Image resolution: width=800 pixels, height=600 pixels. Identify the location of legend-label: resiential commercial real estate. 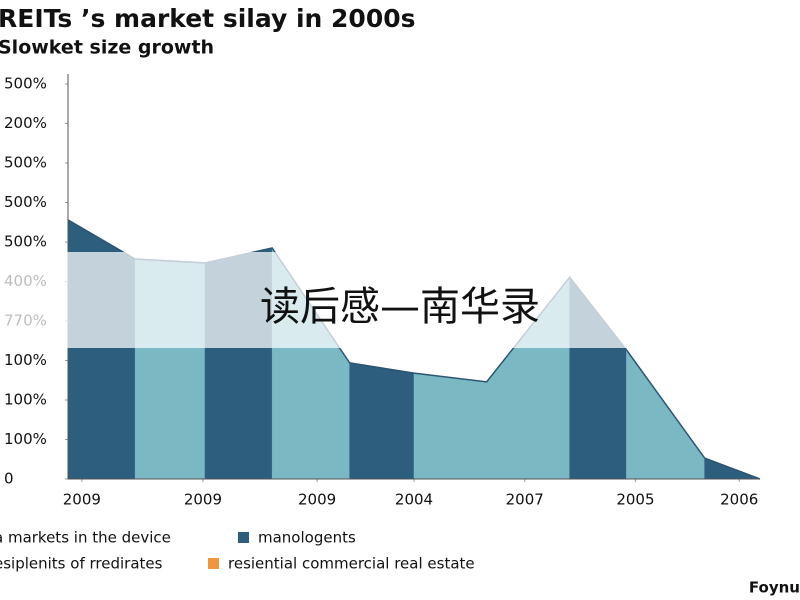
(351, 564).